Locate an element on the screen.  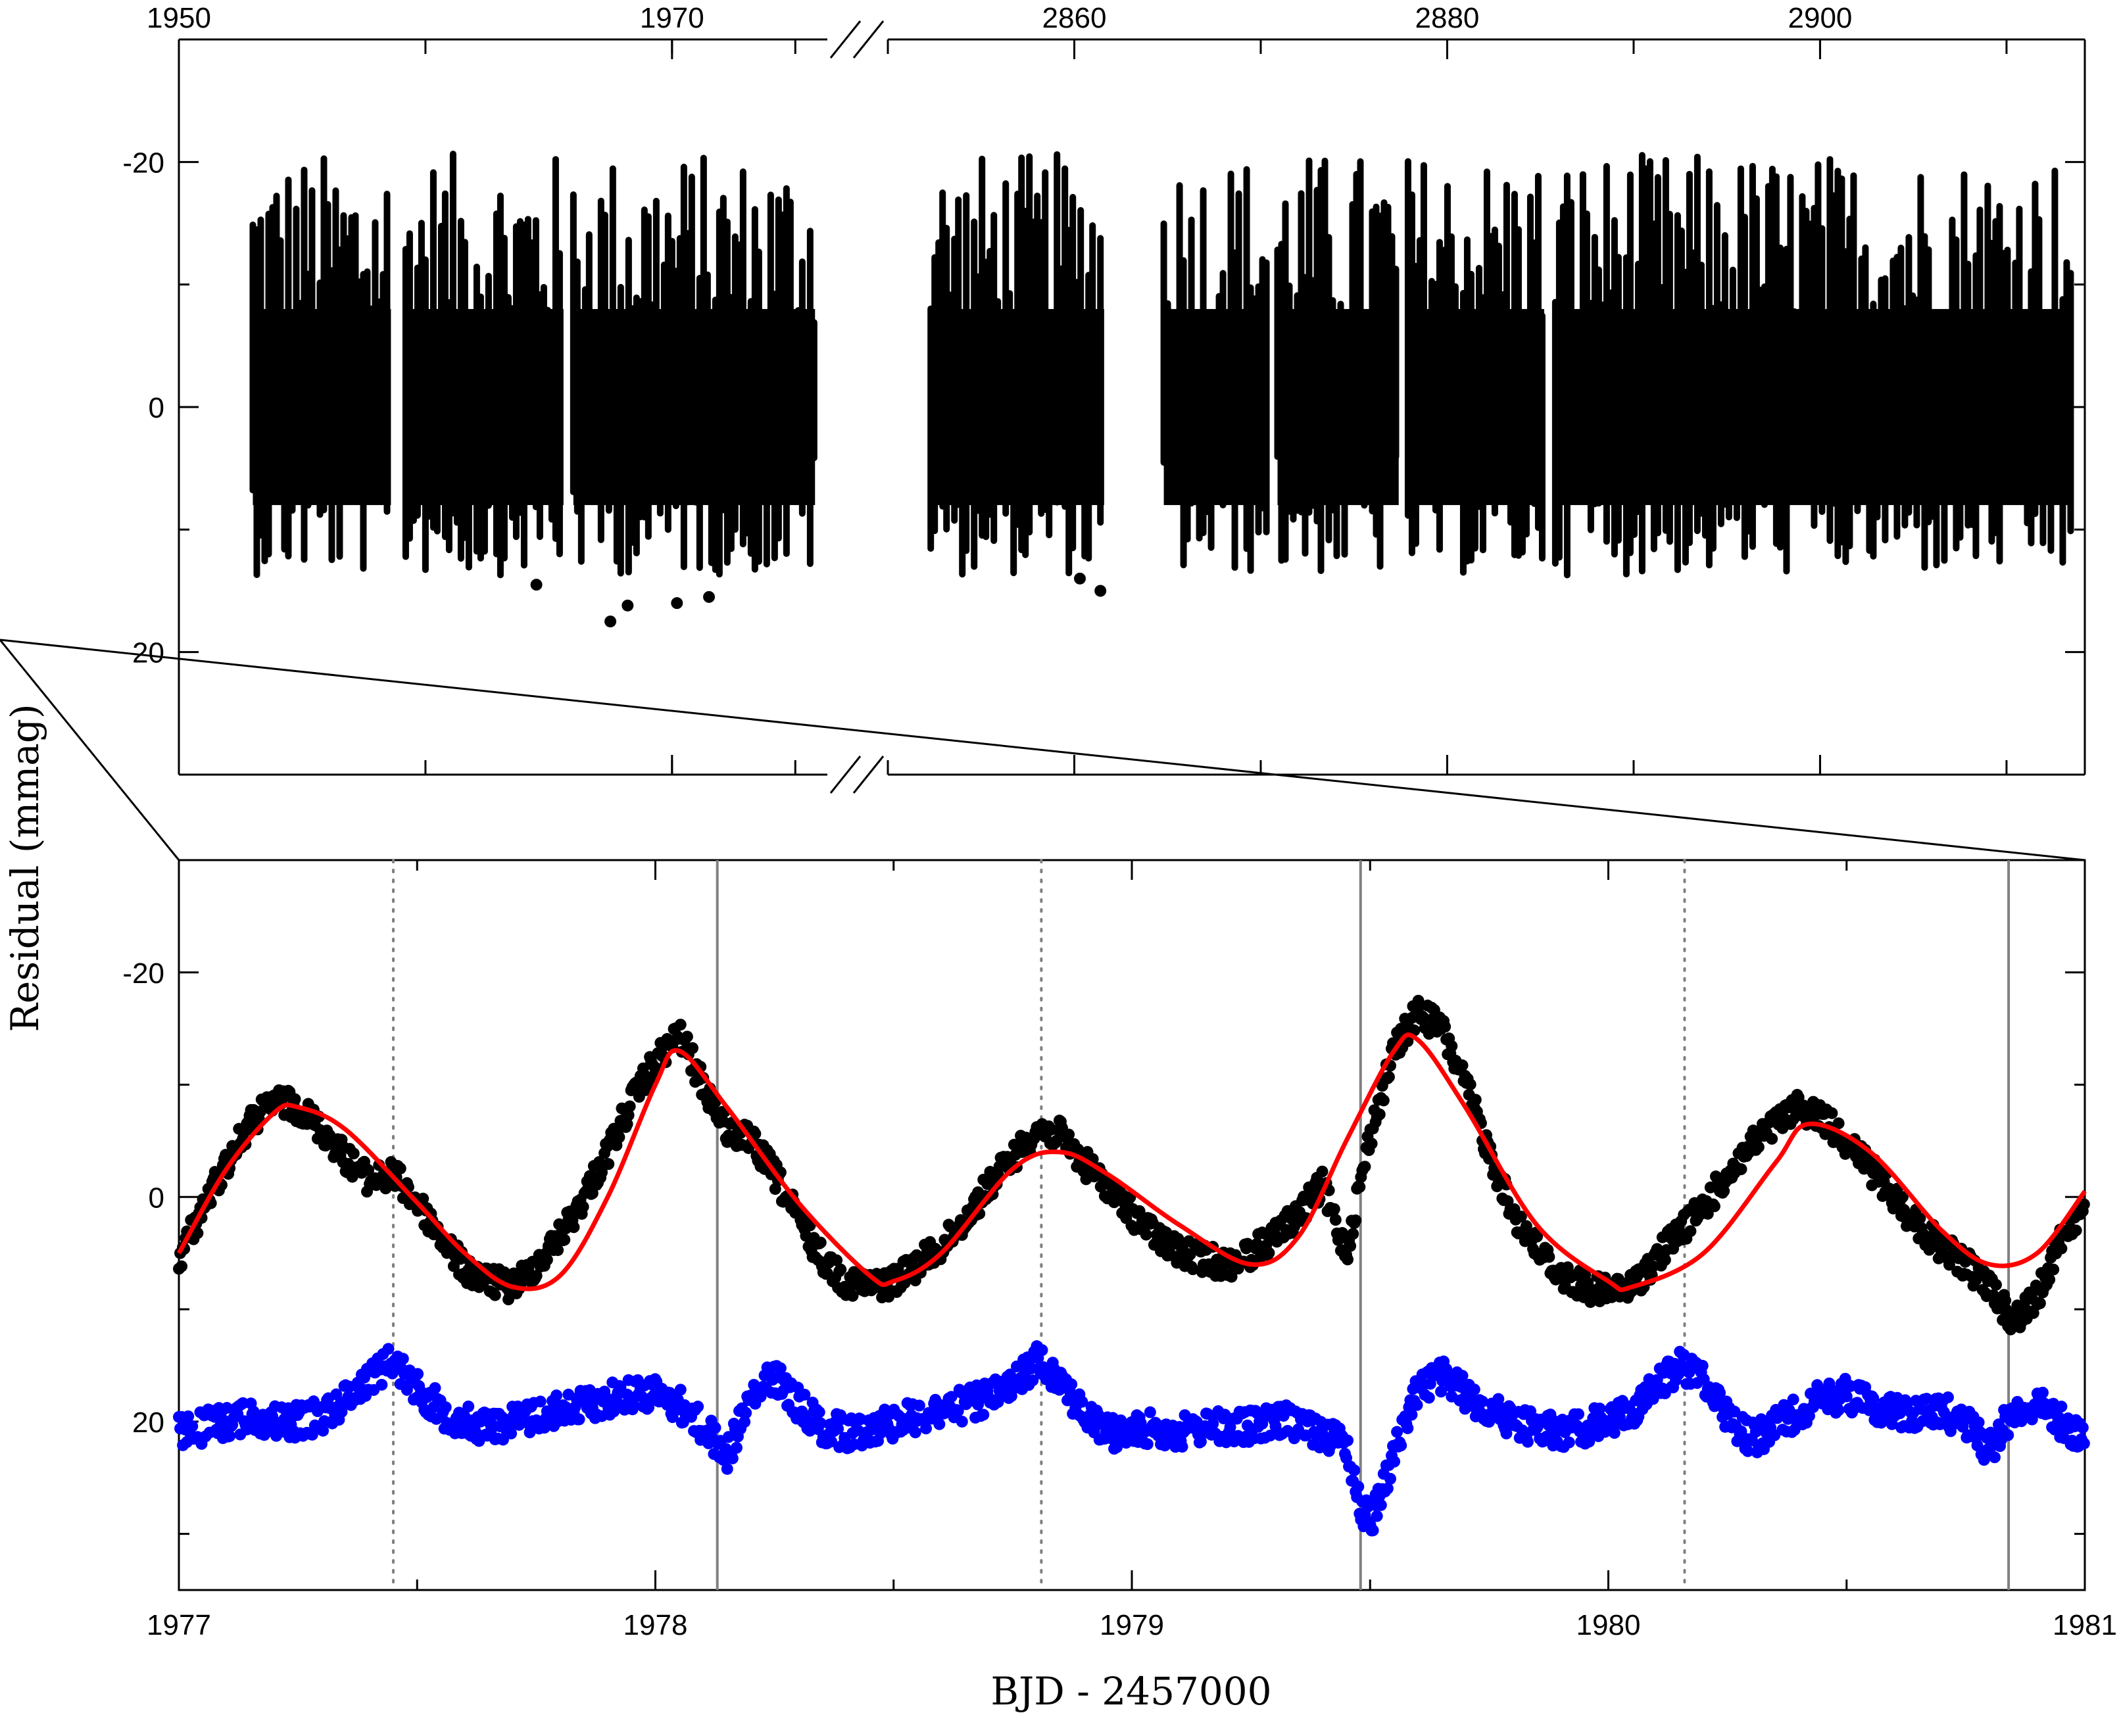
bottom-x-tick-label: 1977 is located at coordinates (179, 1625).